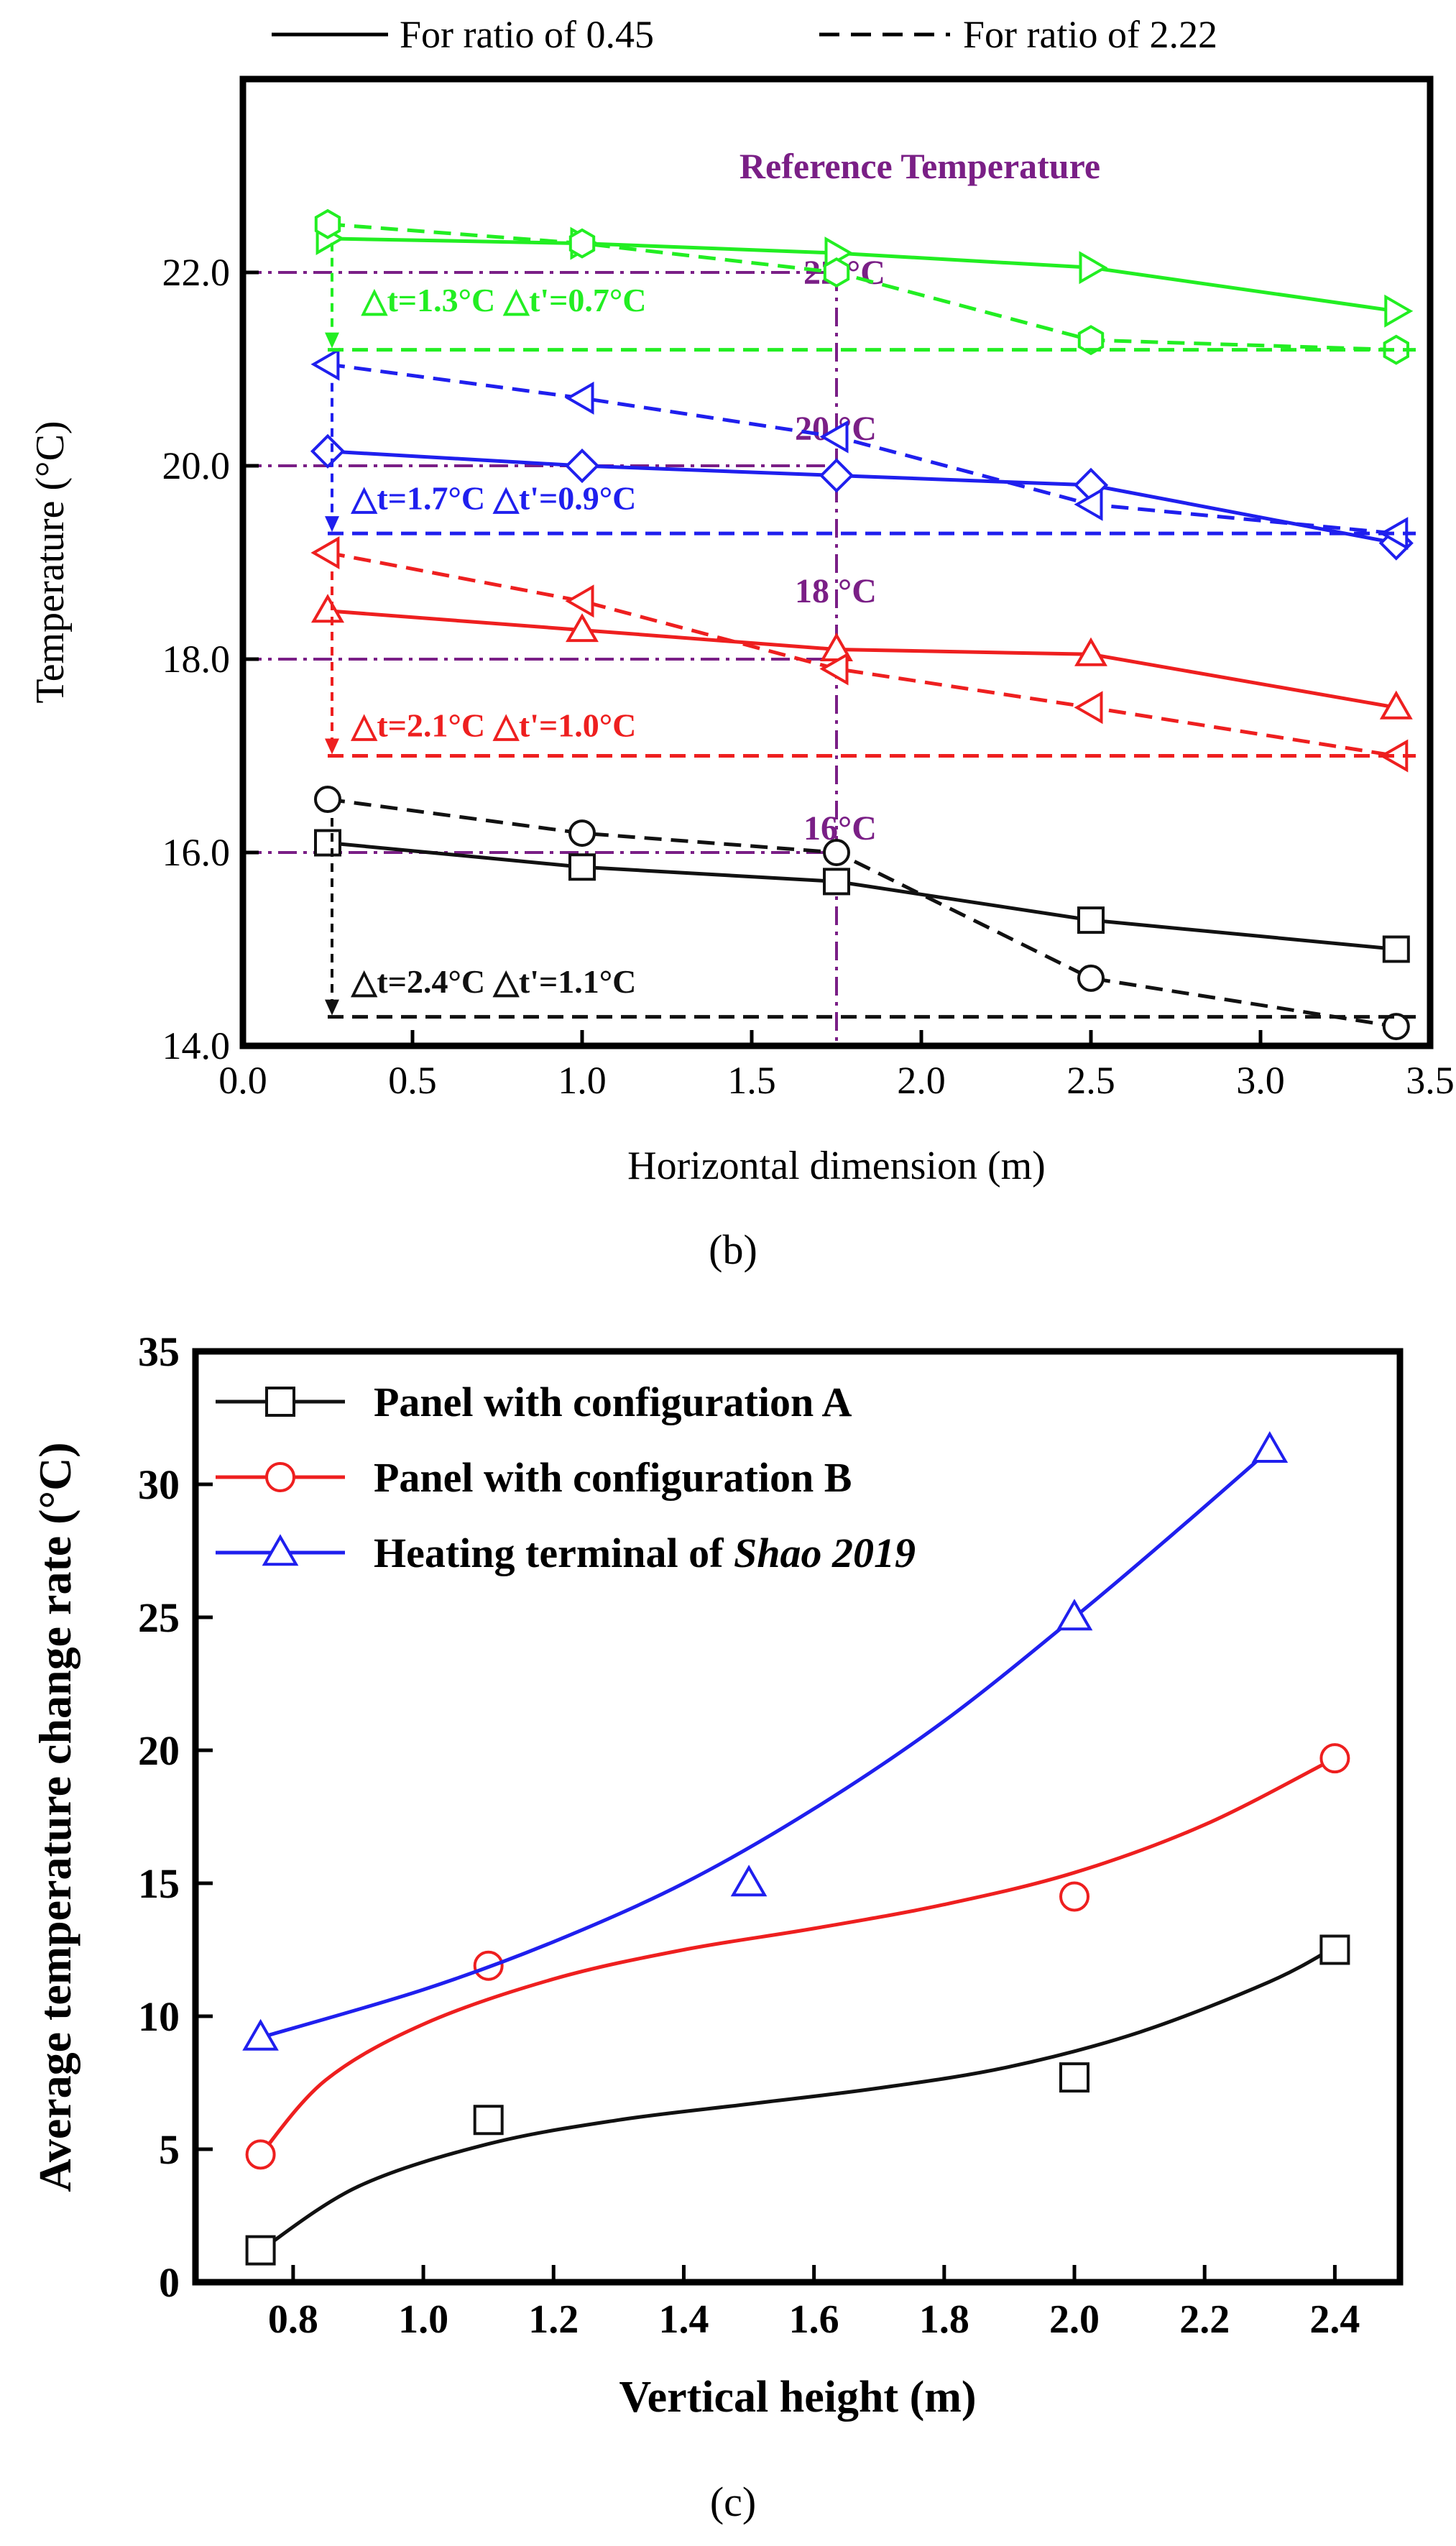  What do you see at coordinates (54, 1817) in the screenshot?
I see `y-axis-label-c: Average temperature change rate (°C)` at bounding box center [54, 1817].